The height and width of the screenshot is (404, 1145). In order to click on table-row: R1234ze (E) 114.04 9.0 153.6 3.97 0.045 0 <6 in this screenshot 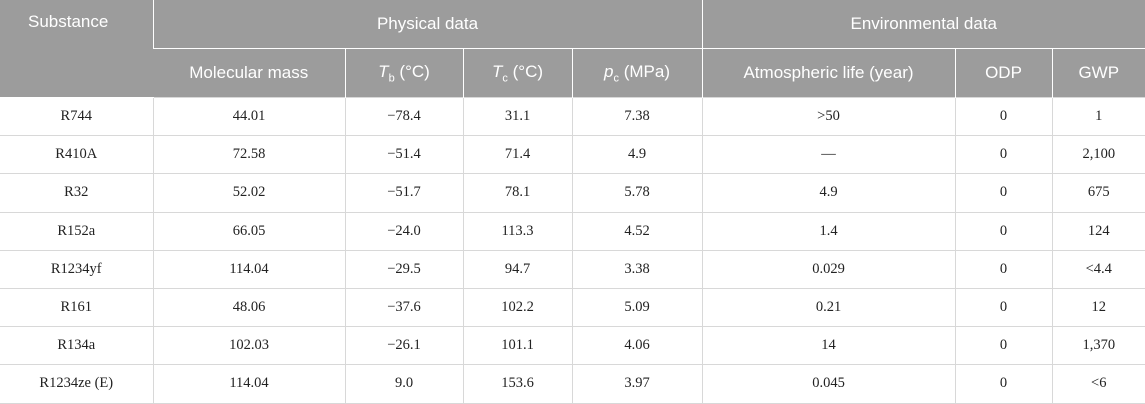, I will do `click(572, 384)`.